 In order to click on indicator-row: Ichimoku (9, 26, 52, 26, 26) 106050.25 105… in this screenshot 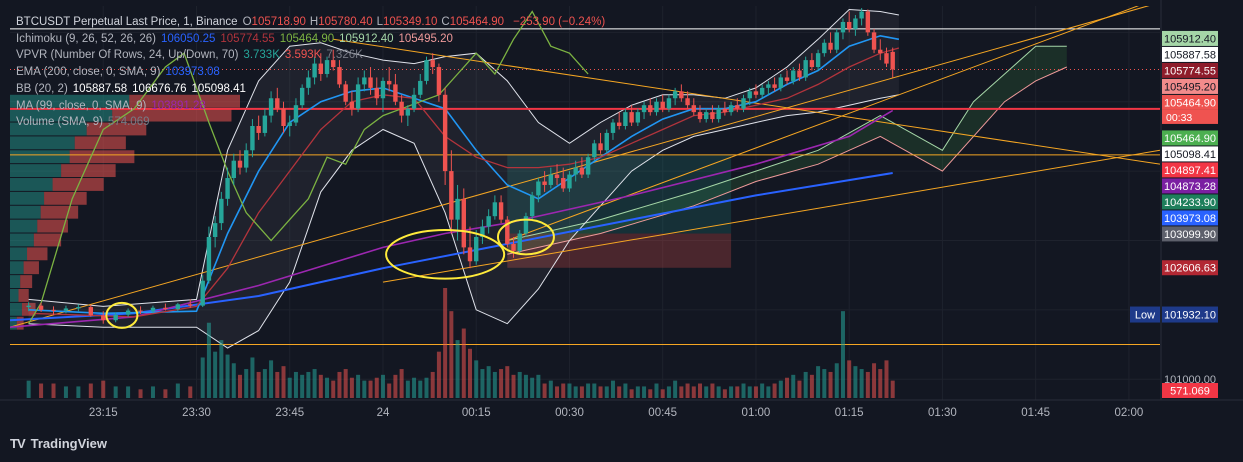, I will do `click(310, 39)`.